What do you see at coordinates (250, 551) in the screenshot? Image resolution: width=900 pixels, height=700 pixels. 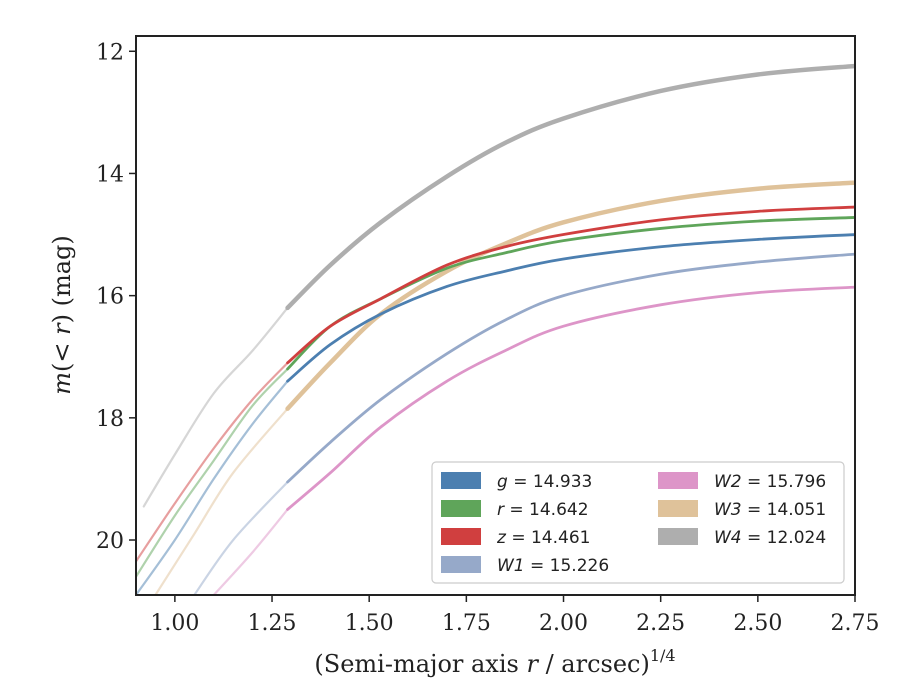 I see `series-w2-extrapolated-line` at bounding box center [250, 551].